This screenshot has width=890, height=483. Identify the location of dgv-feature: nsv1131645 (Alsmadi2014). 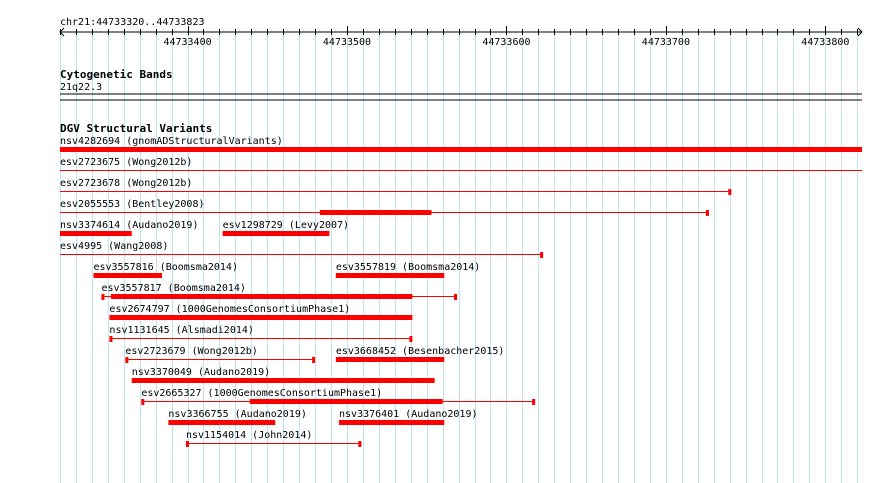
(261, 333).